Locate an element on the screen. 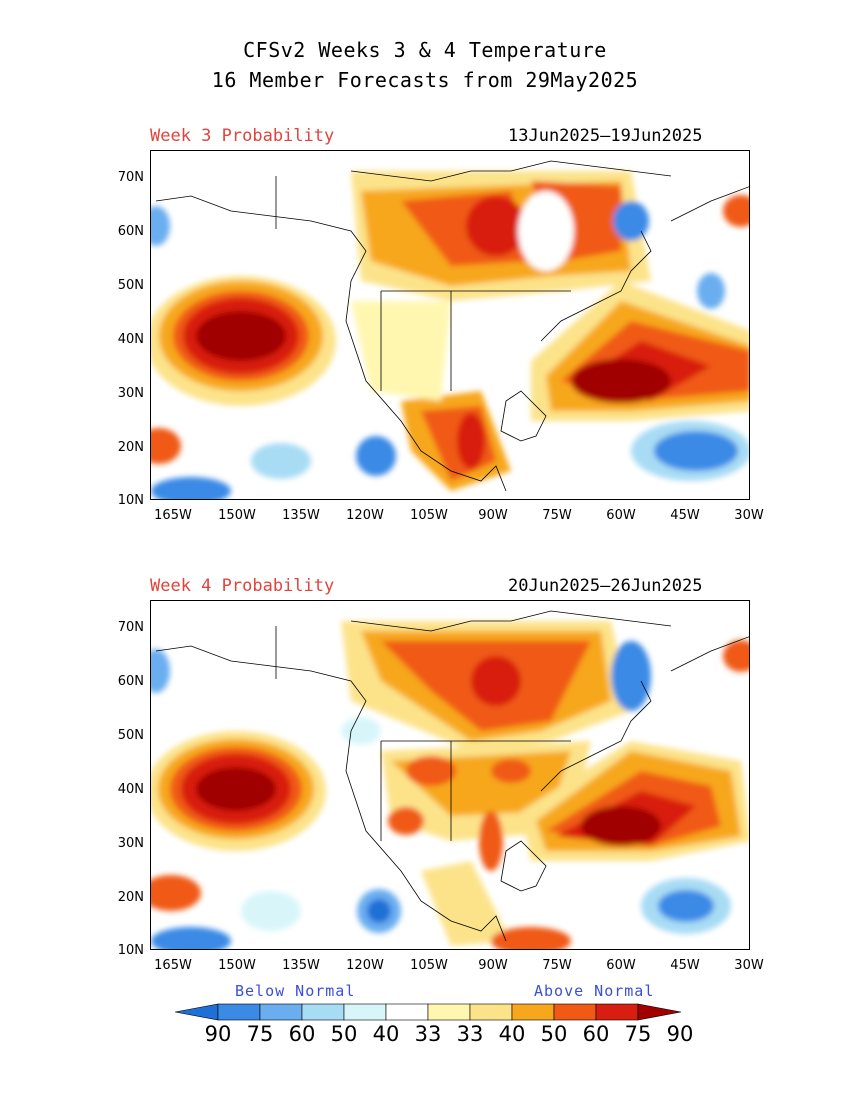 Image resolution: width=850 pixels, height=1100 pixels. week4-lon-tick: 105W is located at coordinates (429, 965).